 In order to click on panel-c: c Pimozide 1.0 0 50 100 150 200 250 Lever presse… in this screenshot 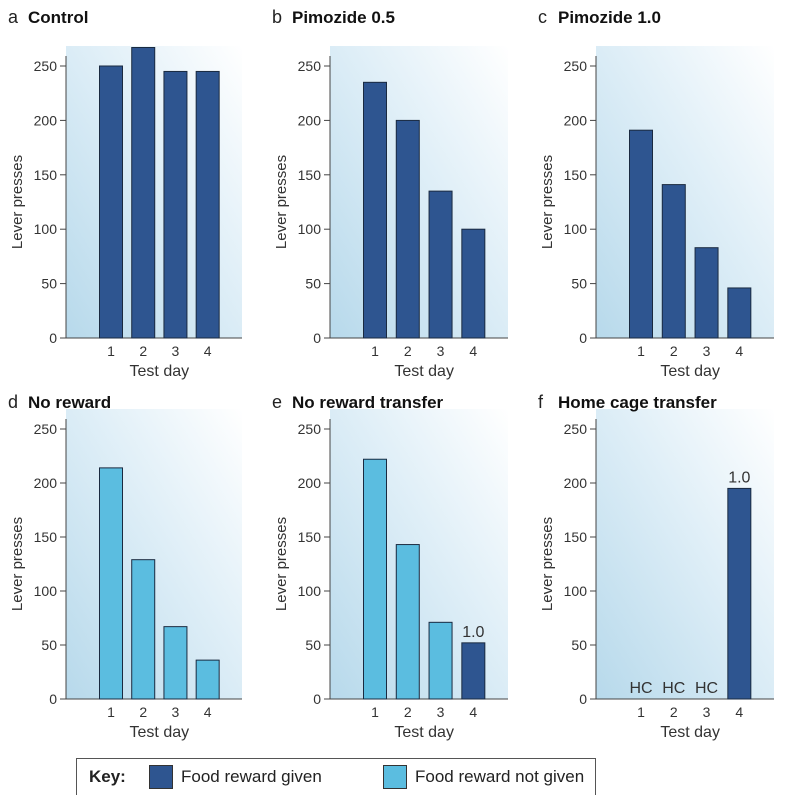, I will do `click(656, 193)`.